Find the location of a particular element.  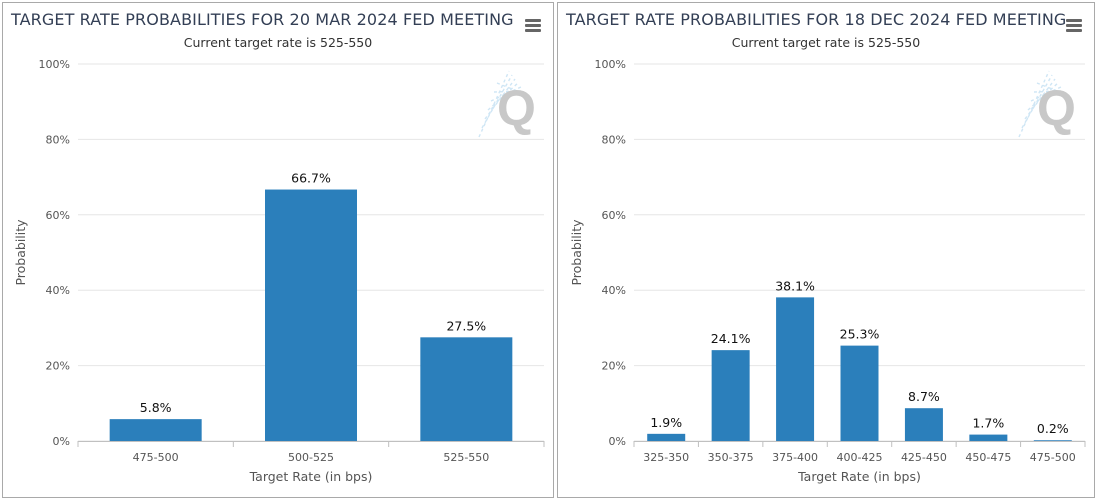

x-tick-label: 450-475 is located at coordinates (988, 457).